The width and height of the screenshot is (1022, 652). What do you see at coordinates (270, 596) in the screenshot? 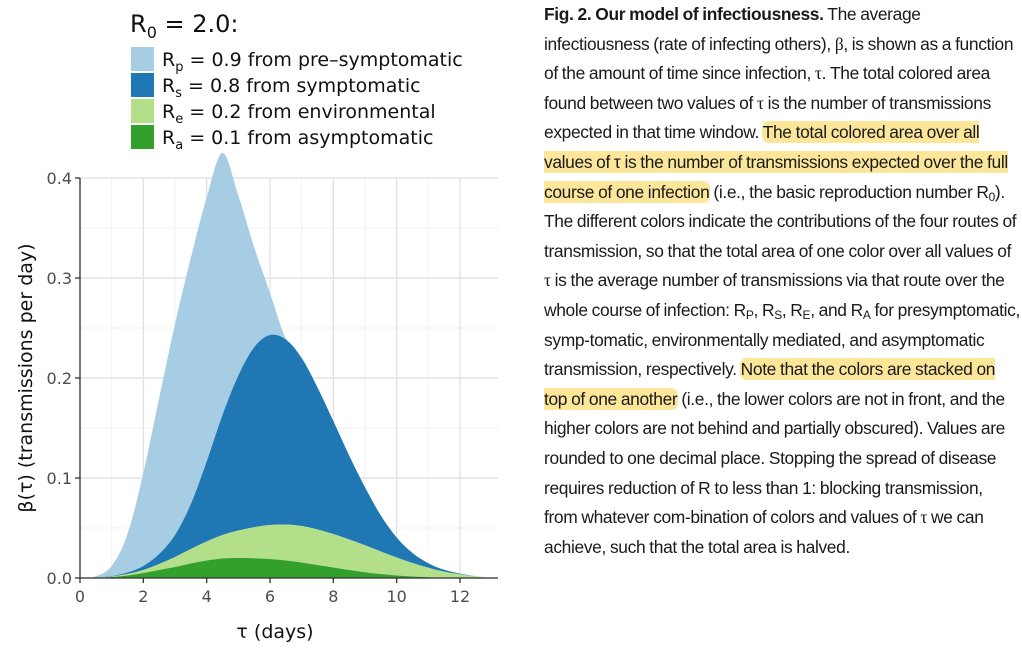
I see `x-tick-label: 6` at bounding box center [270, 596].